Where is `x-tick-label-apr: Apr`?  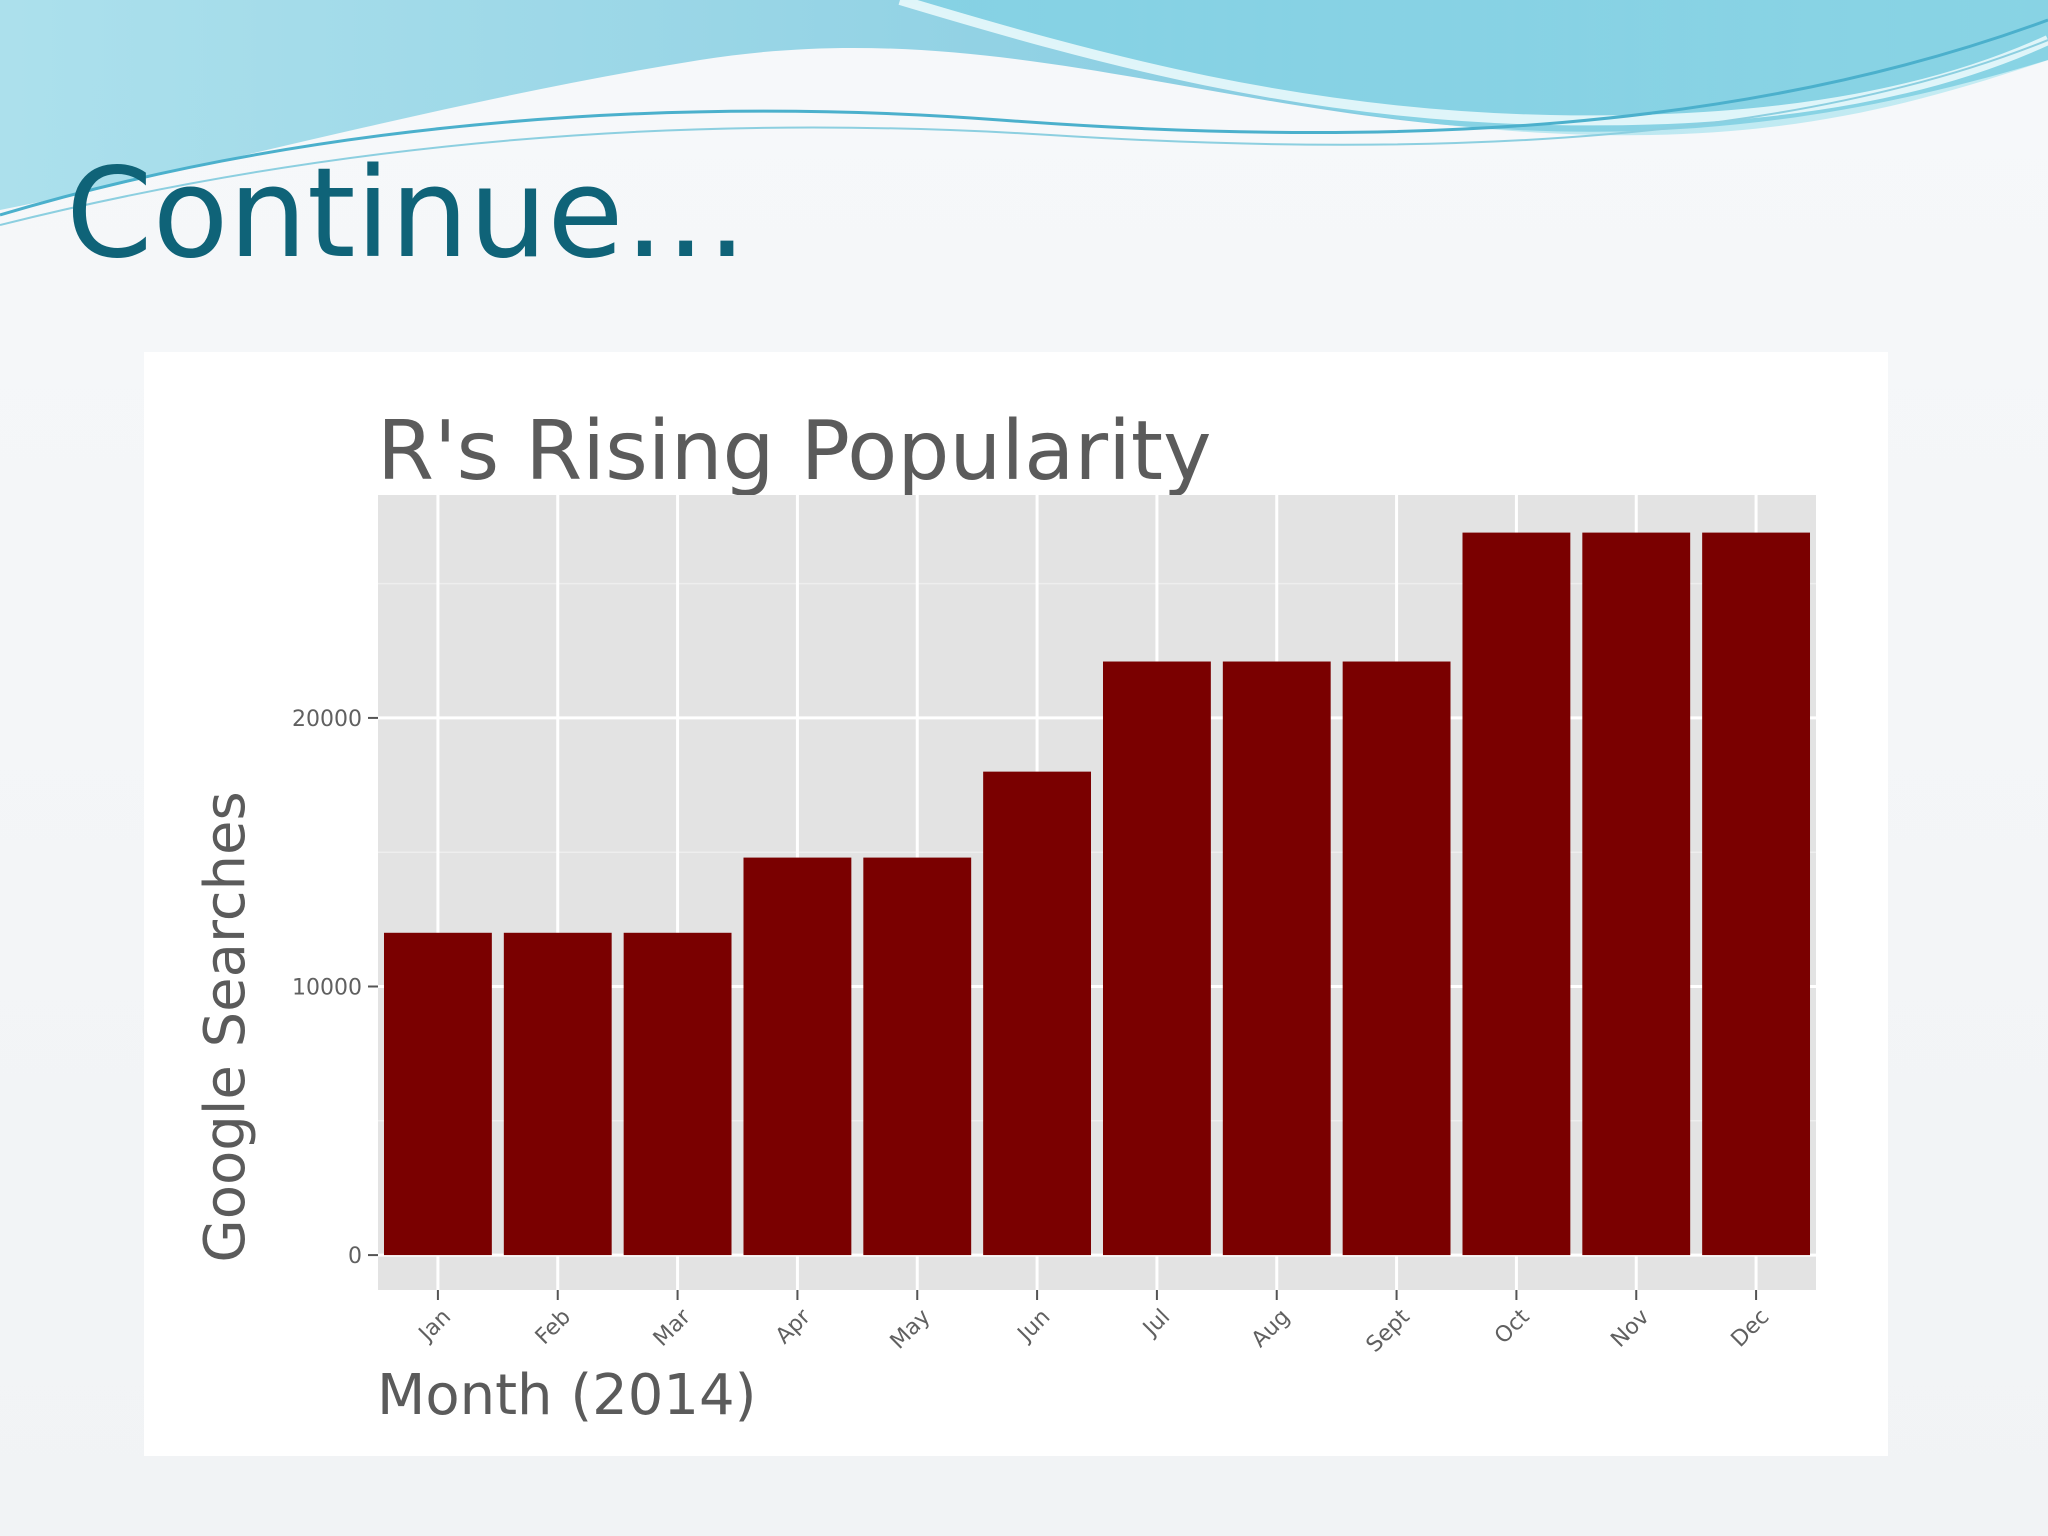
x-tick-label-apr: Apr is located at coordinates (793, 1326).